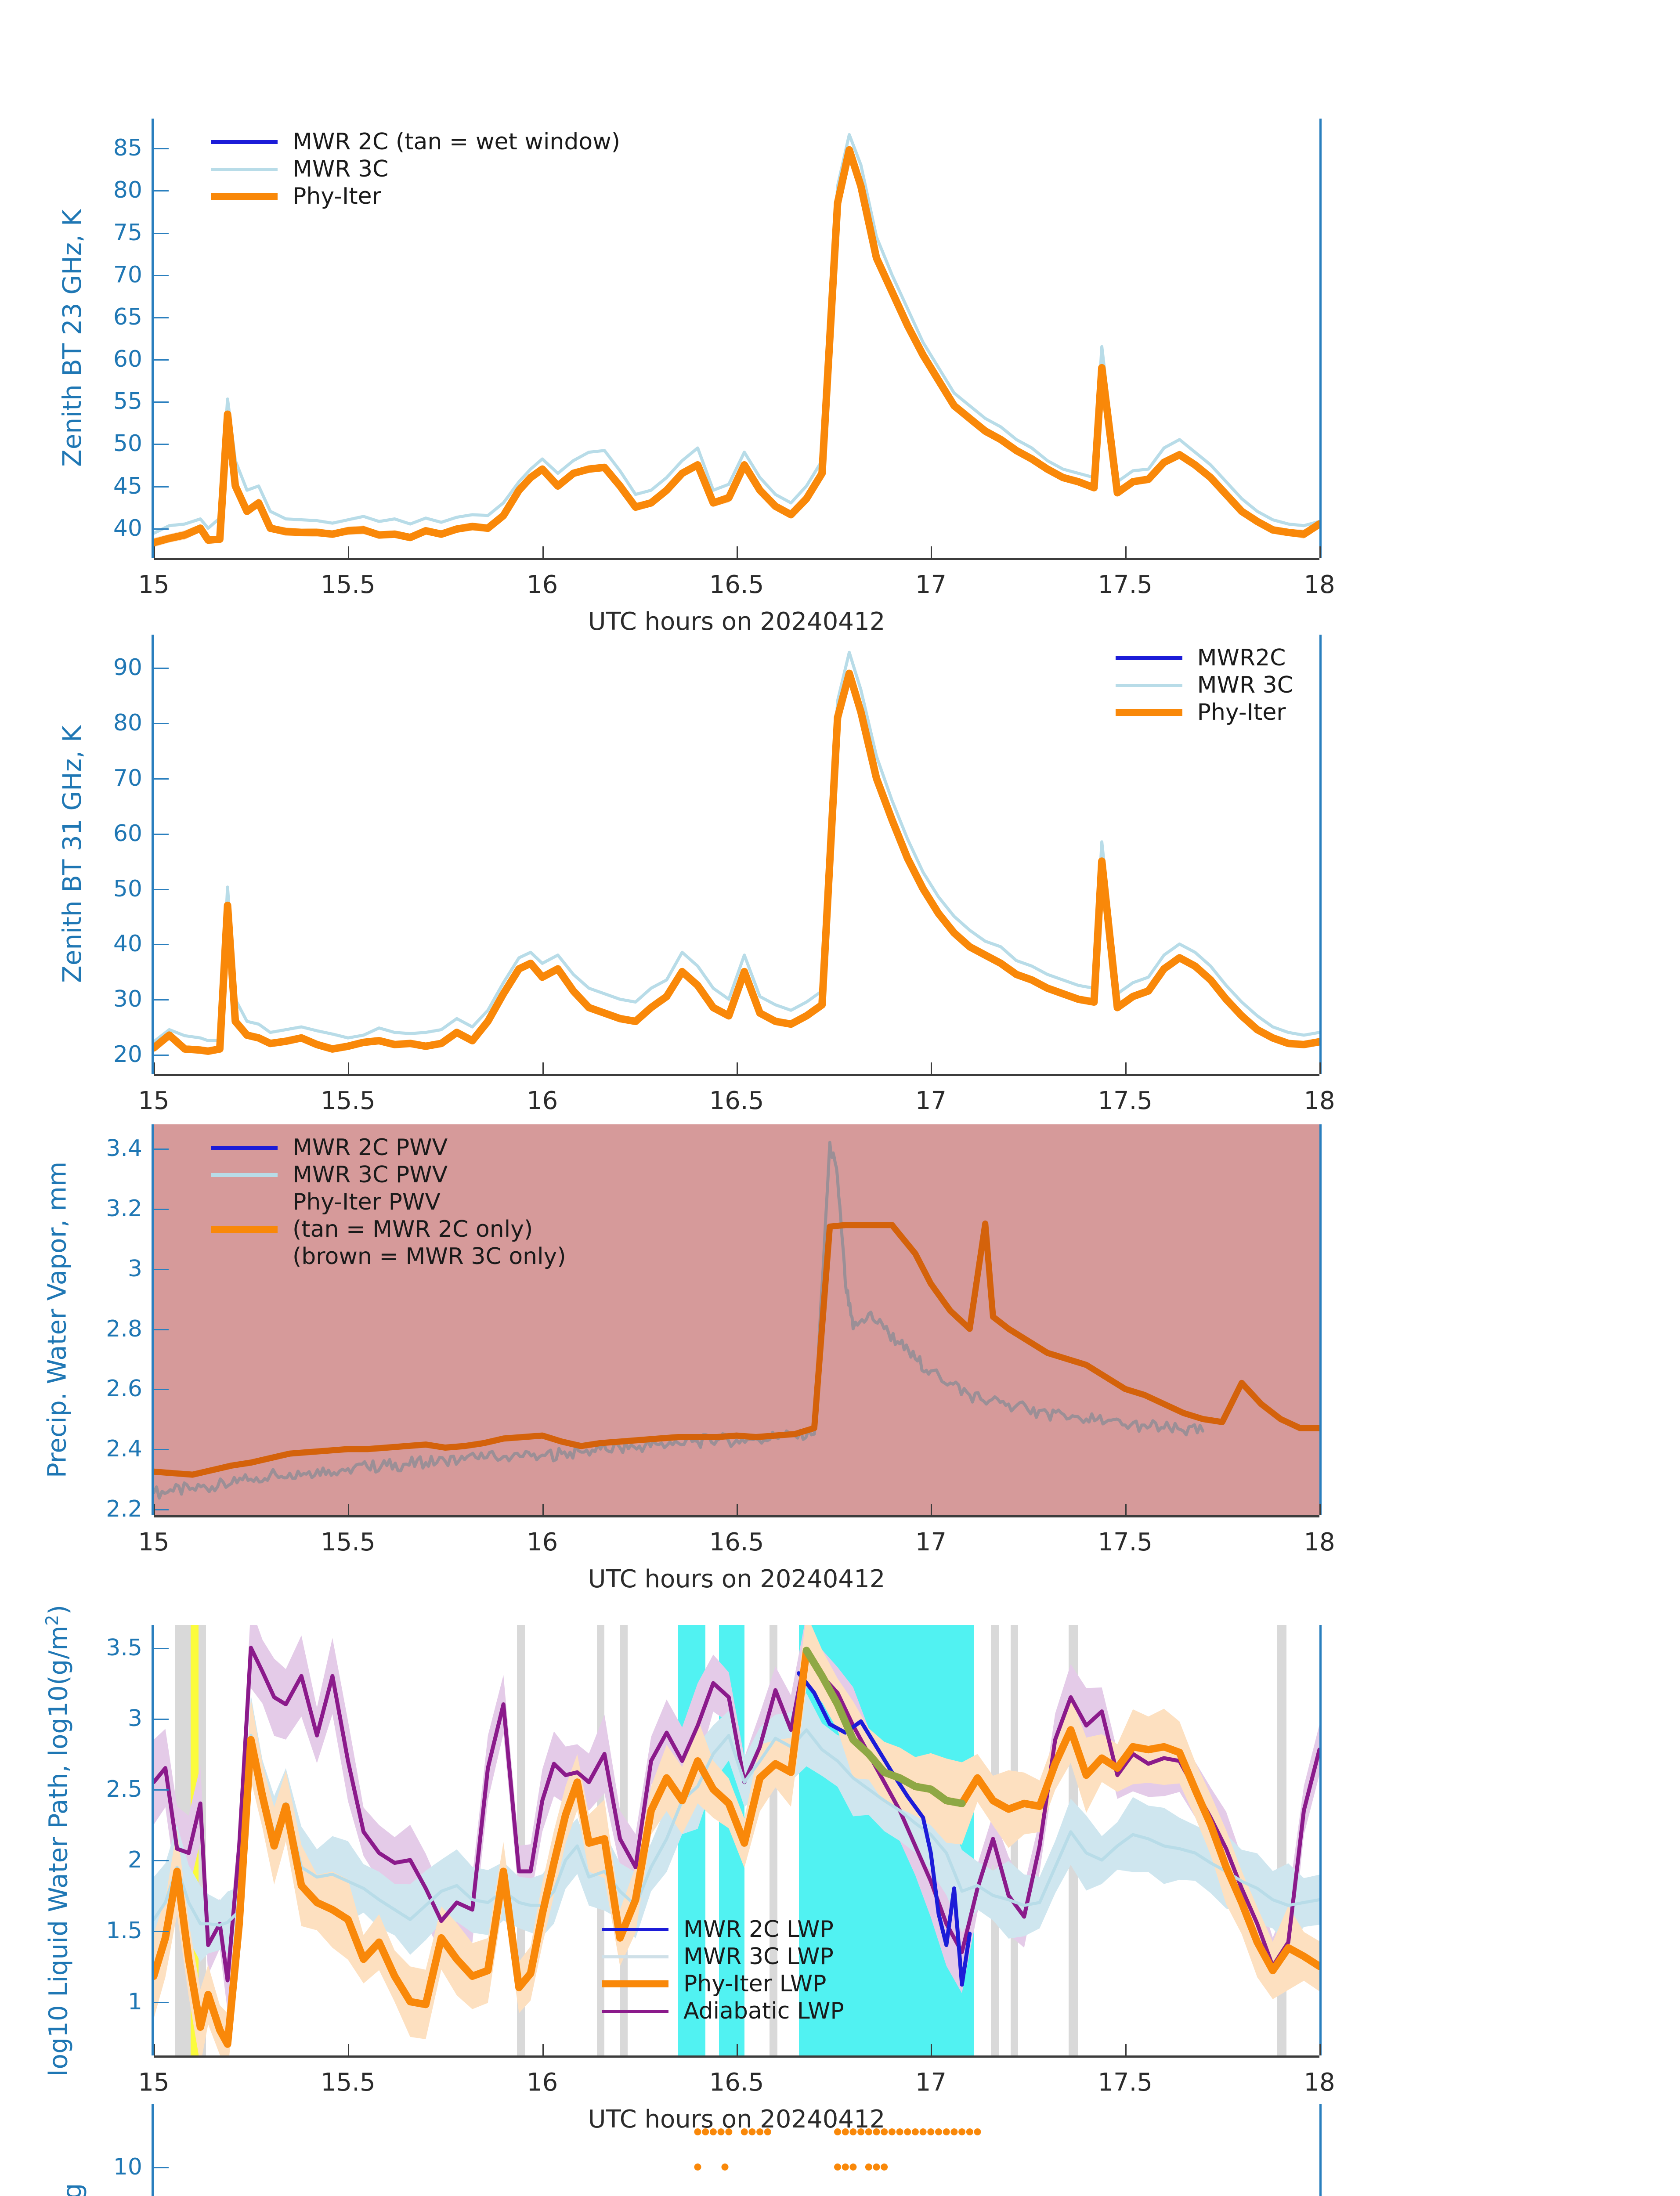 This screenshot has height=2196, width=1680. What do you see at coordinates (736, 559) in the screenshot?
I see `bottom-axis-spine` at bounding box center [736, 559].